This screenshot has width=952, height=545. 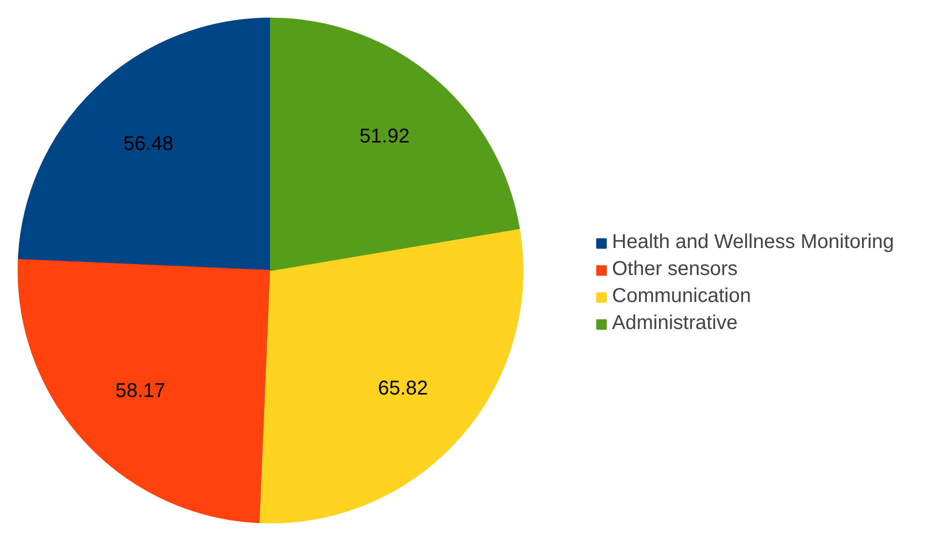 What do you see at coordinates (753, 242) in the screenshot?
I see `legend-label: Health and Wellness Monitoring` at bounding box center [753, 242].